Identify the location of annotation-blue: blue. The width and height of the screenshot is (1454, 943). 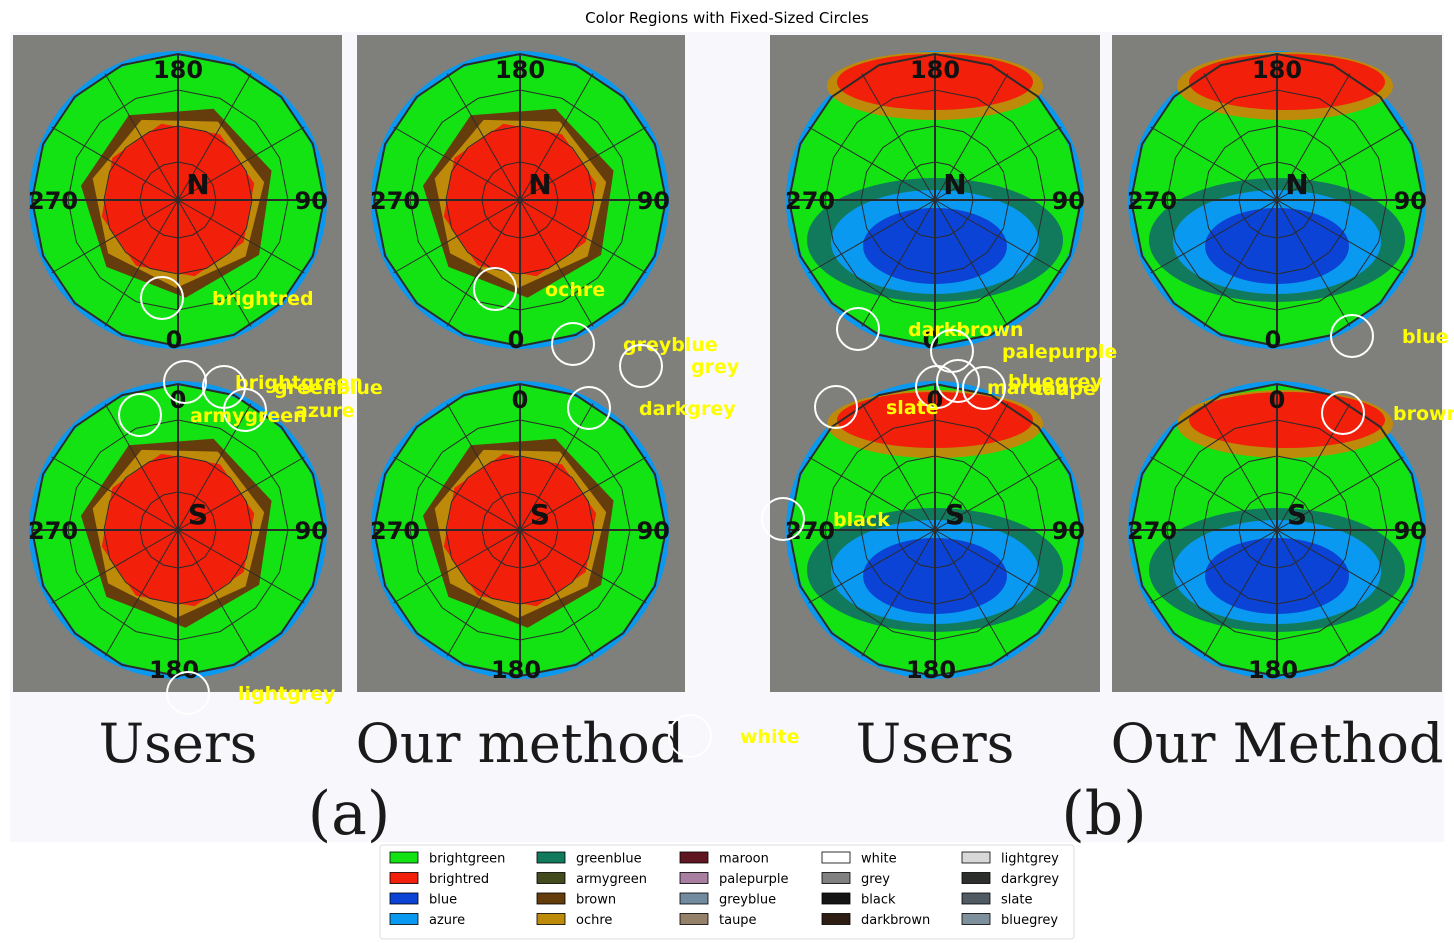
(1389, 336).